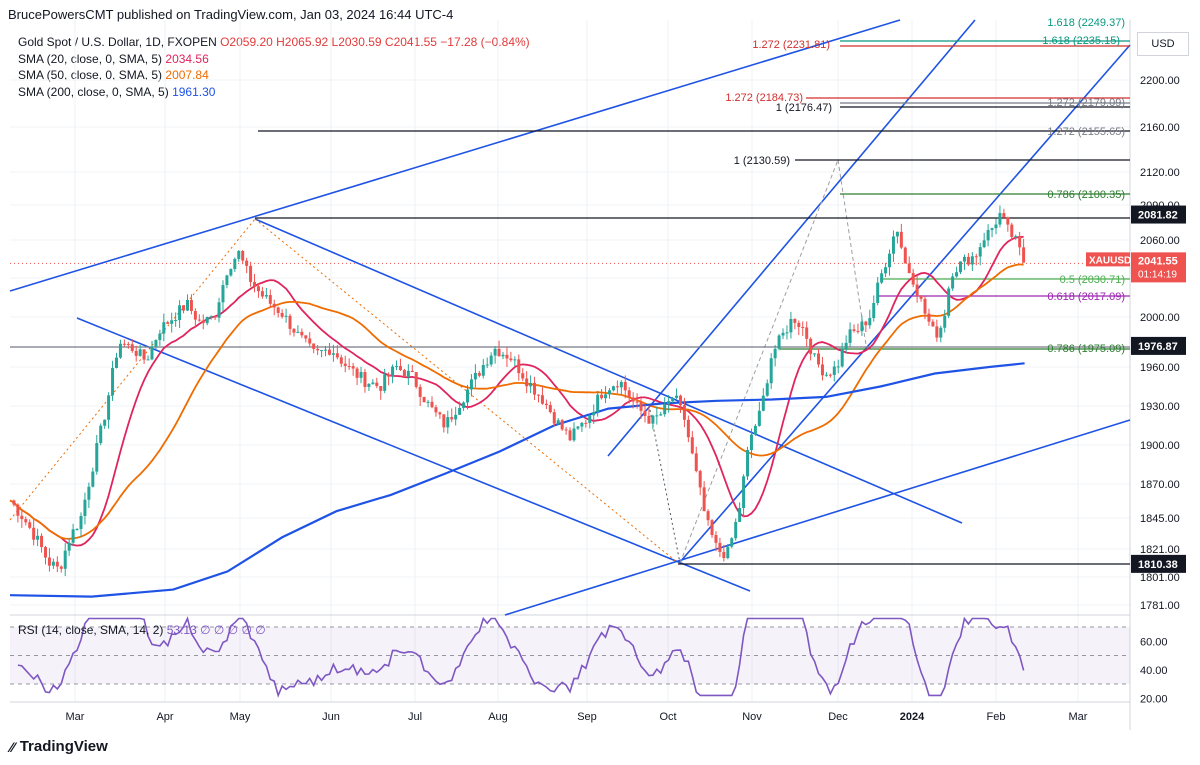  I want to click on rsi-label: RSI (14, close, SMA, 14, 2), so click(91, 630).